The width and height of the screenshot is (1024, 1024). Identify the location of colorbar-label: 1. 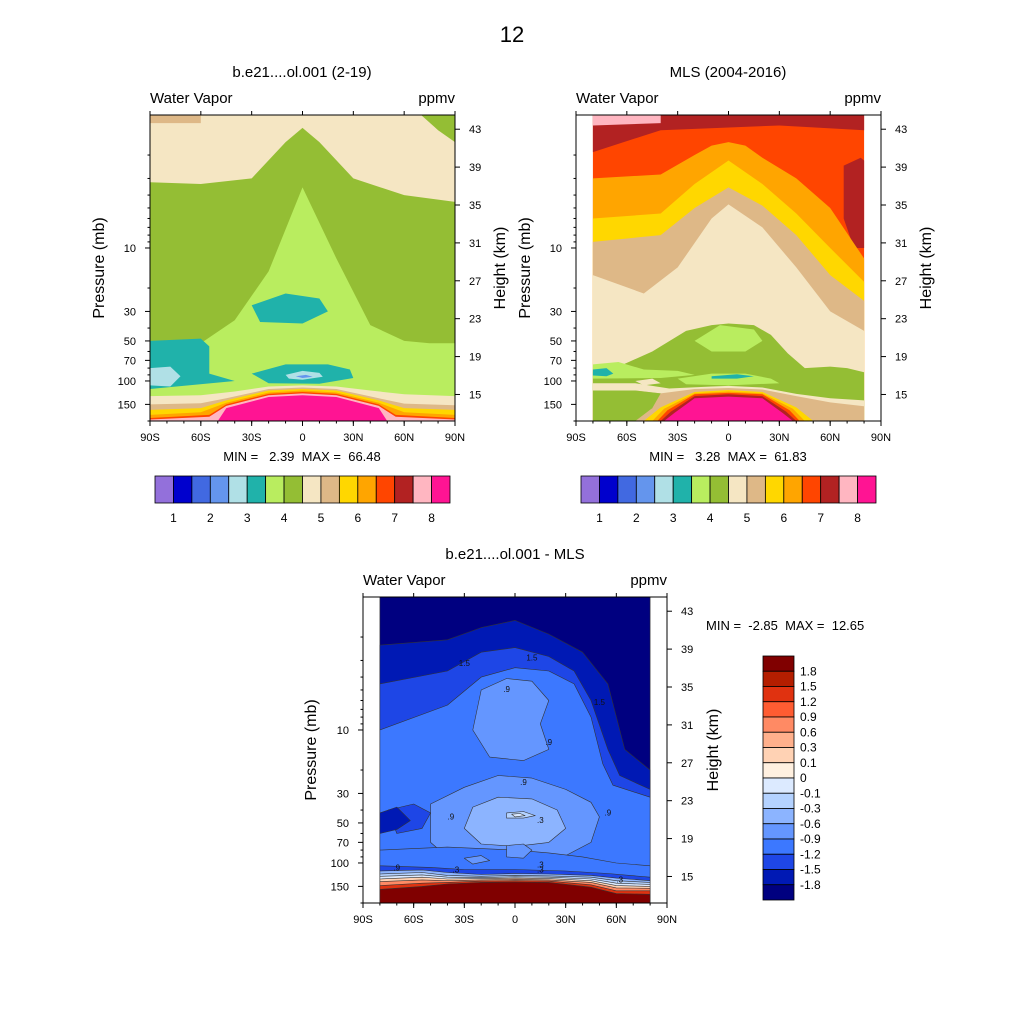
(599, 518).